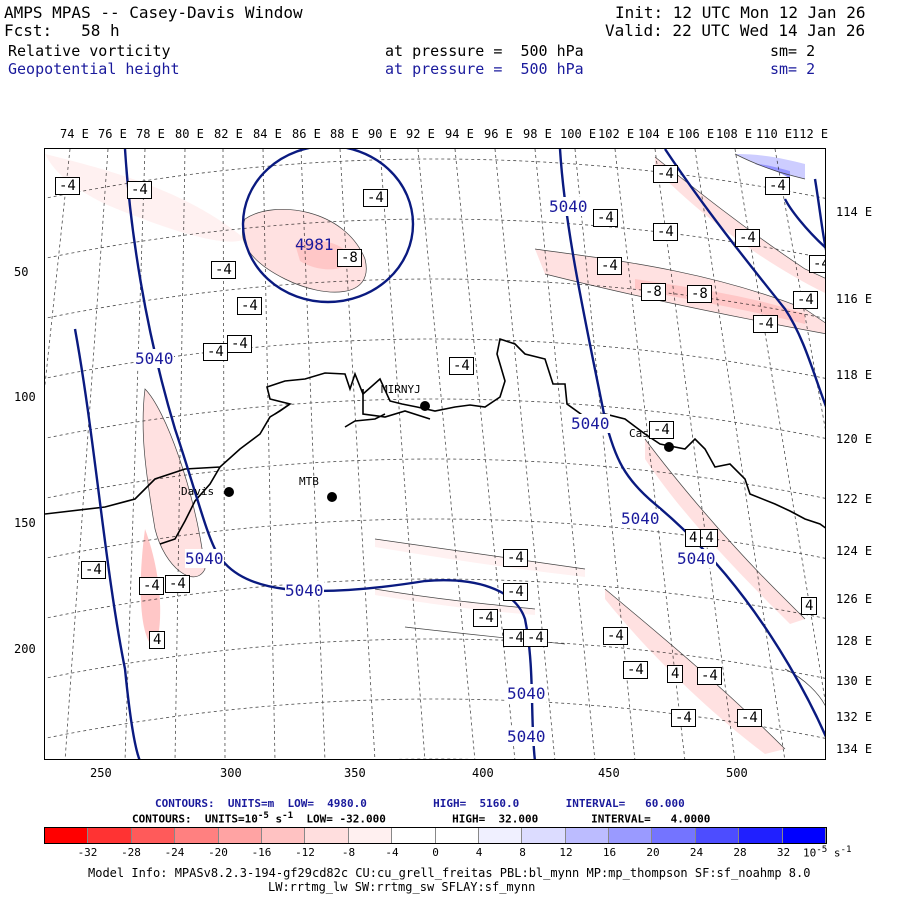 The height and width of the screenshot is (900, 900). I want to click on right-lon-label: 130 E, so click(854, 681).